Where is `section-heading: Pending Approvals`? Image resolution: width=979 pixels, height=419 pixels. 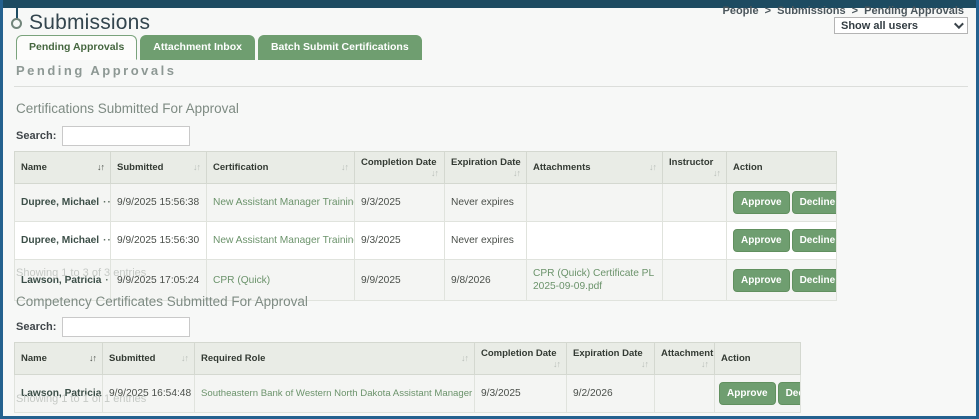
section-heading: Pending Approvals is located at coordinates (96, 70).